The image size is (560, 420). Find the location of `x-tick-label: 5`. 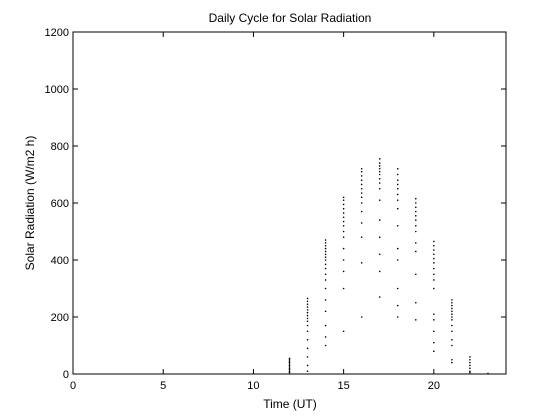

x-tick-label: 5 is located at coordinates (163, 386).